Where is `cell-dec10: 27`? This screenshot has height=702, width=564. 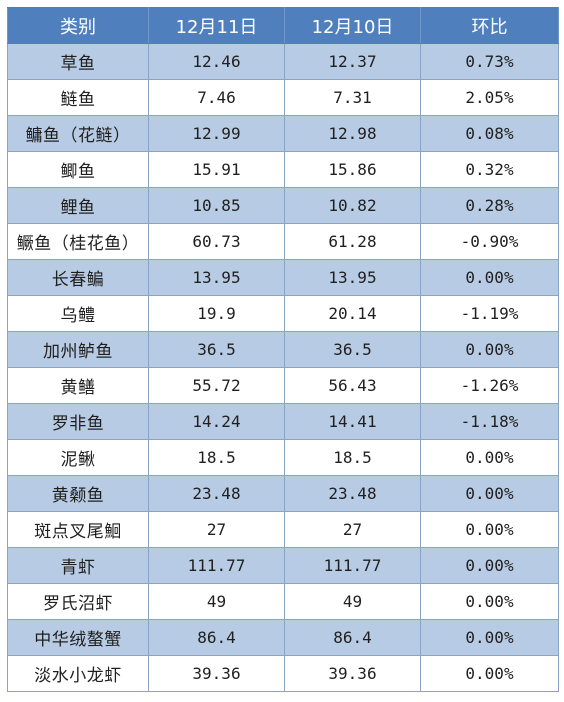
cell-dec10: 27 is located at coordinates (352, 529).